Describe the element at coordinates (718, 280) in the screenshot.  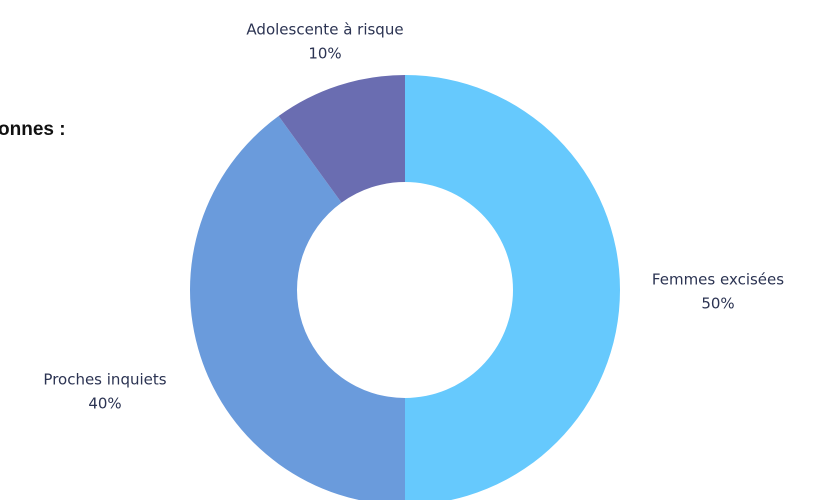
I see `slice-label: Femmes excisées` at that location.